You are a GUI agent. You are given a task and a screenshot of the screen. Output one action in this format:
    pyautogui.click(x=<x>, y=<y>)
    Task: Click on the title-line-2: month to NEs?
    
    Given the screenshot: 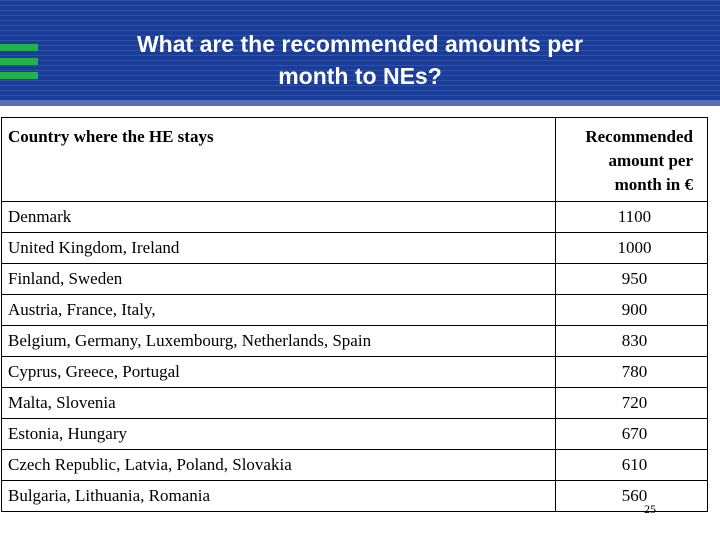 What is the action you would take?
    pyautogui.click(x=360, y=76)
    